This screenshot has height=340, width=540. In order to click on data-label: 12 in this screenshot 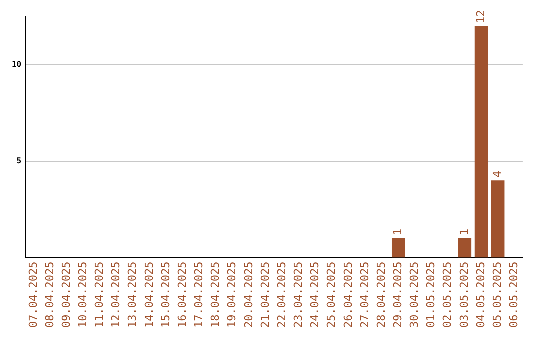, I will do `click(481, 17)`.